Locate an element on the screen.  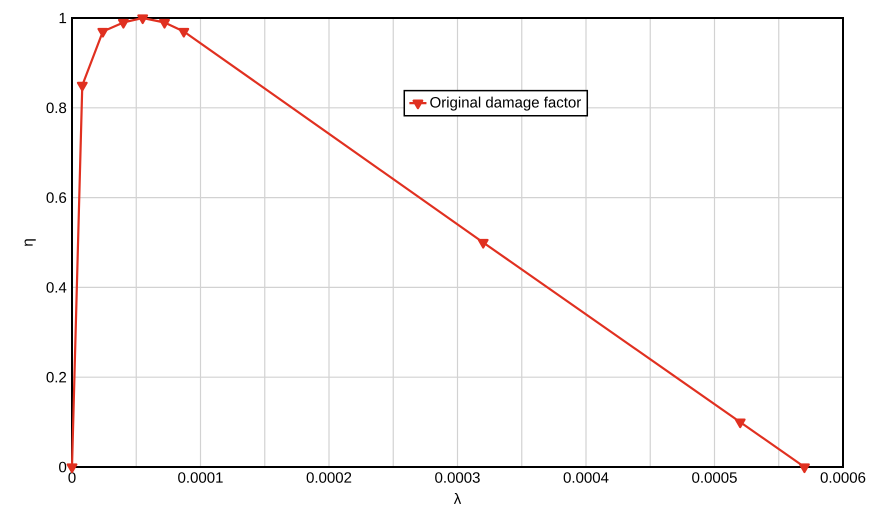
y-tick-label: 0.6 is located at coordinates (56, 197).